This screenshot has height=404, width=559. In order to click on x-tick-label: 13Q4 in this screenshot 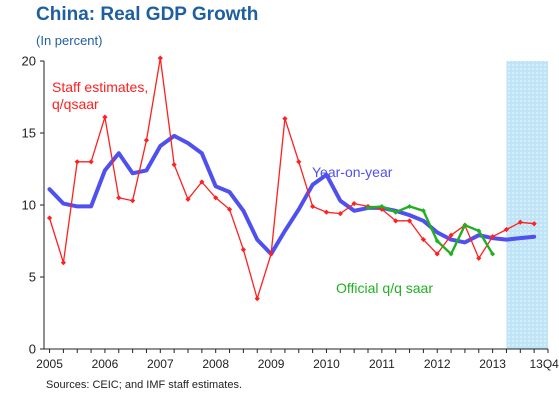, I will do `click(544, 364)`.